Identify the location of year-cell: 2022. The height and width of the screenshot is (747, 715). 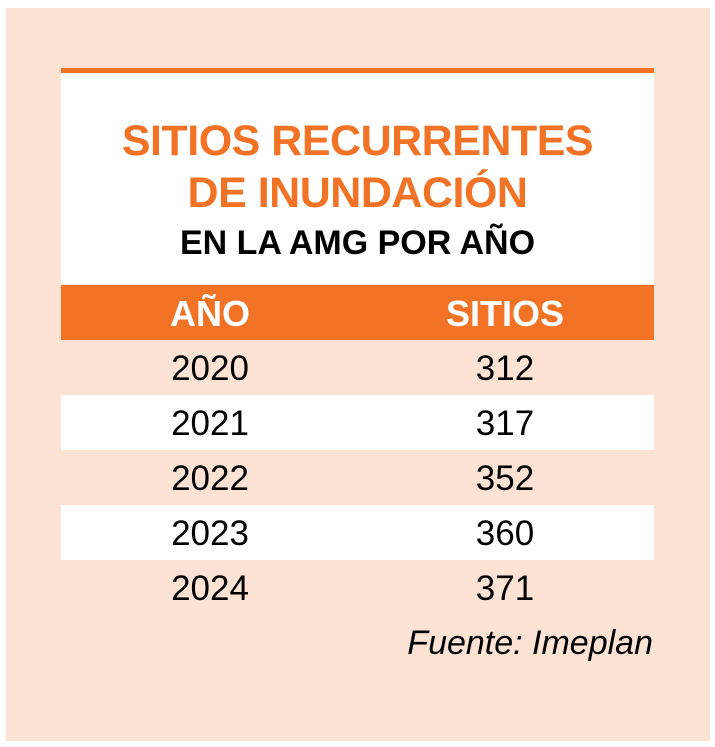
(210, 478).